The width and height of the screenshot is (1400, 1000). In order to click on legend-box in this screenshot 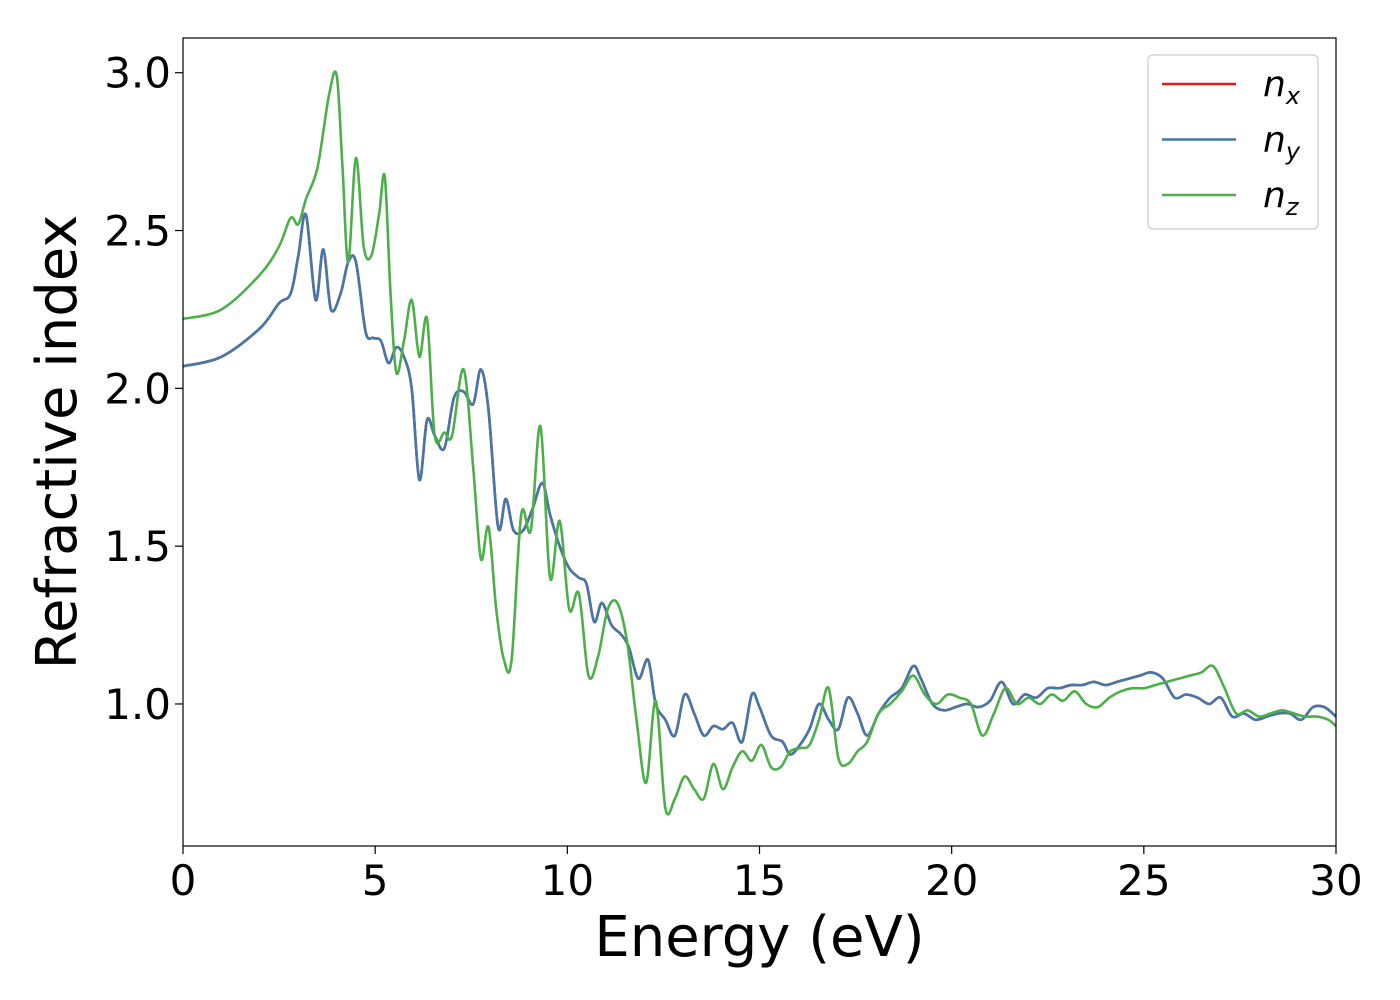, I will do `click(1233, 142)`.